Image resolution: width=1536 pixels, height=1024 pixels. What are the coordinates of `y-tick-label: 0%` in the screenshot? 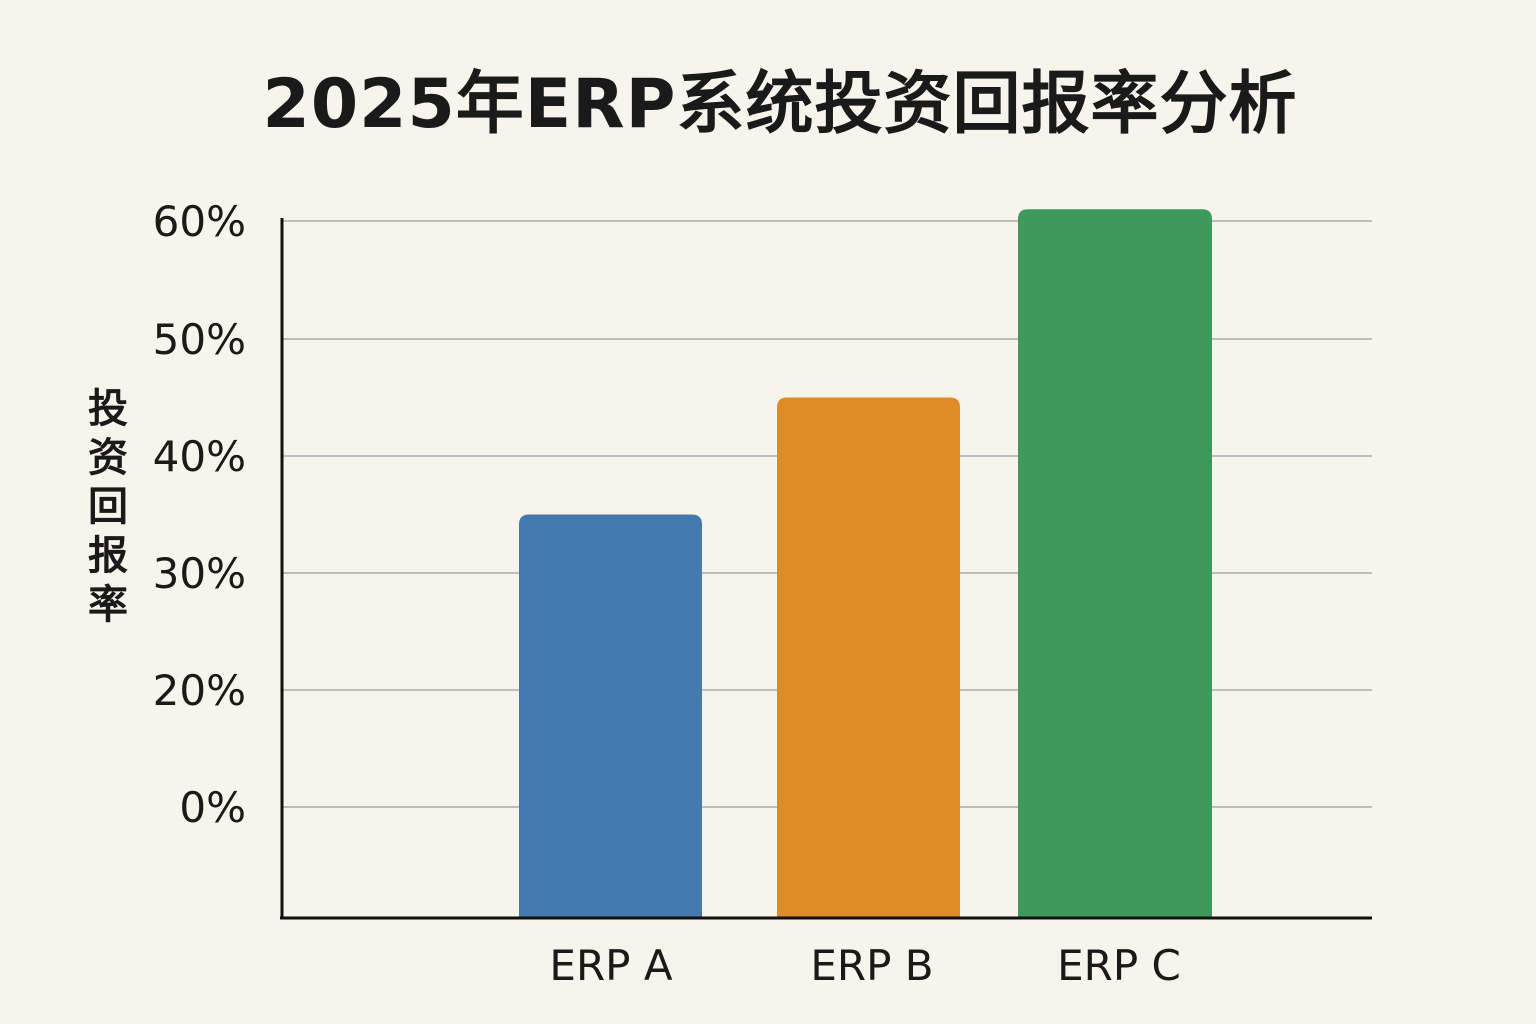 It's located at (212, 807).